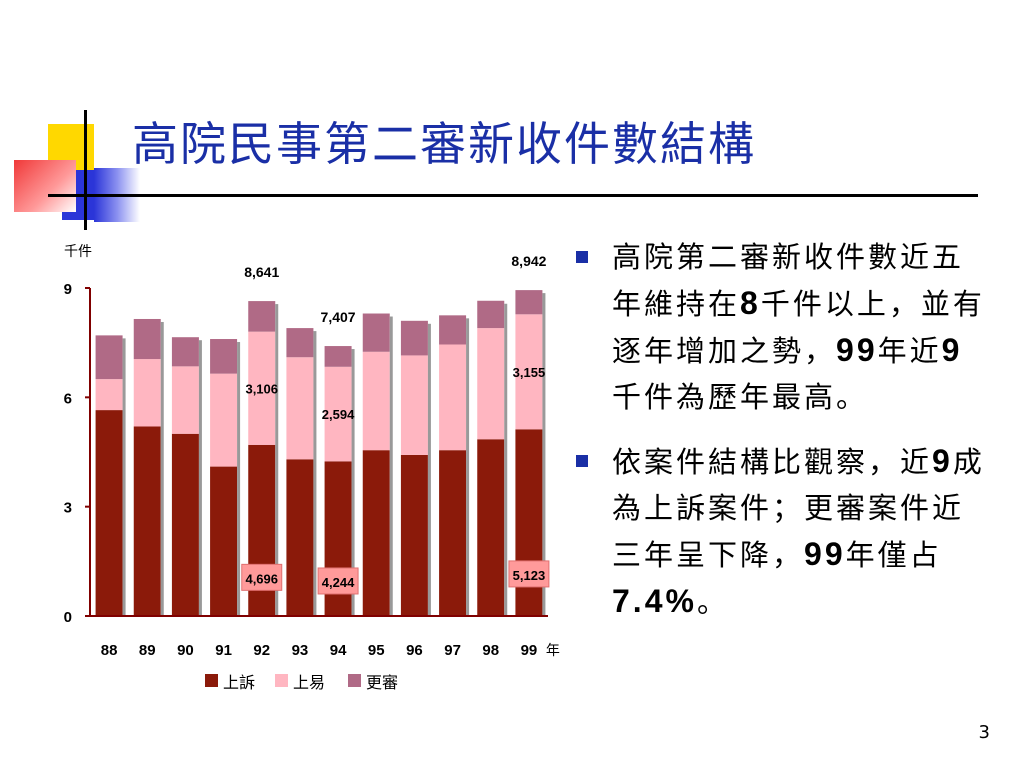 Image resolution: width=1024 pixels, height=768 pixels. I want to click on legend-swatch-easy, so click(281, 680).